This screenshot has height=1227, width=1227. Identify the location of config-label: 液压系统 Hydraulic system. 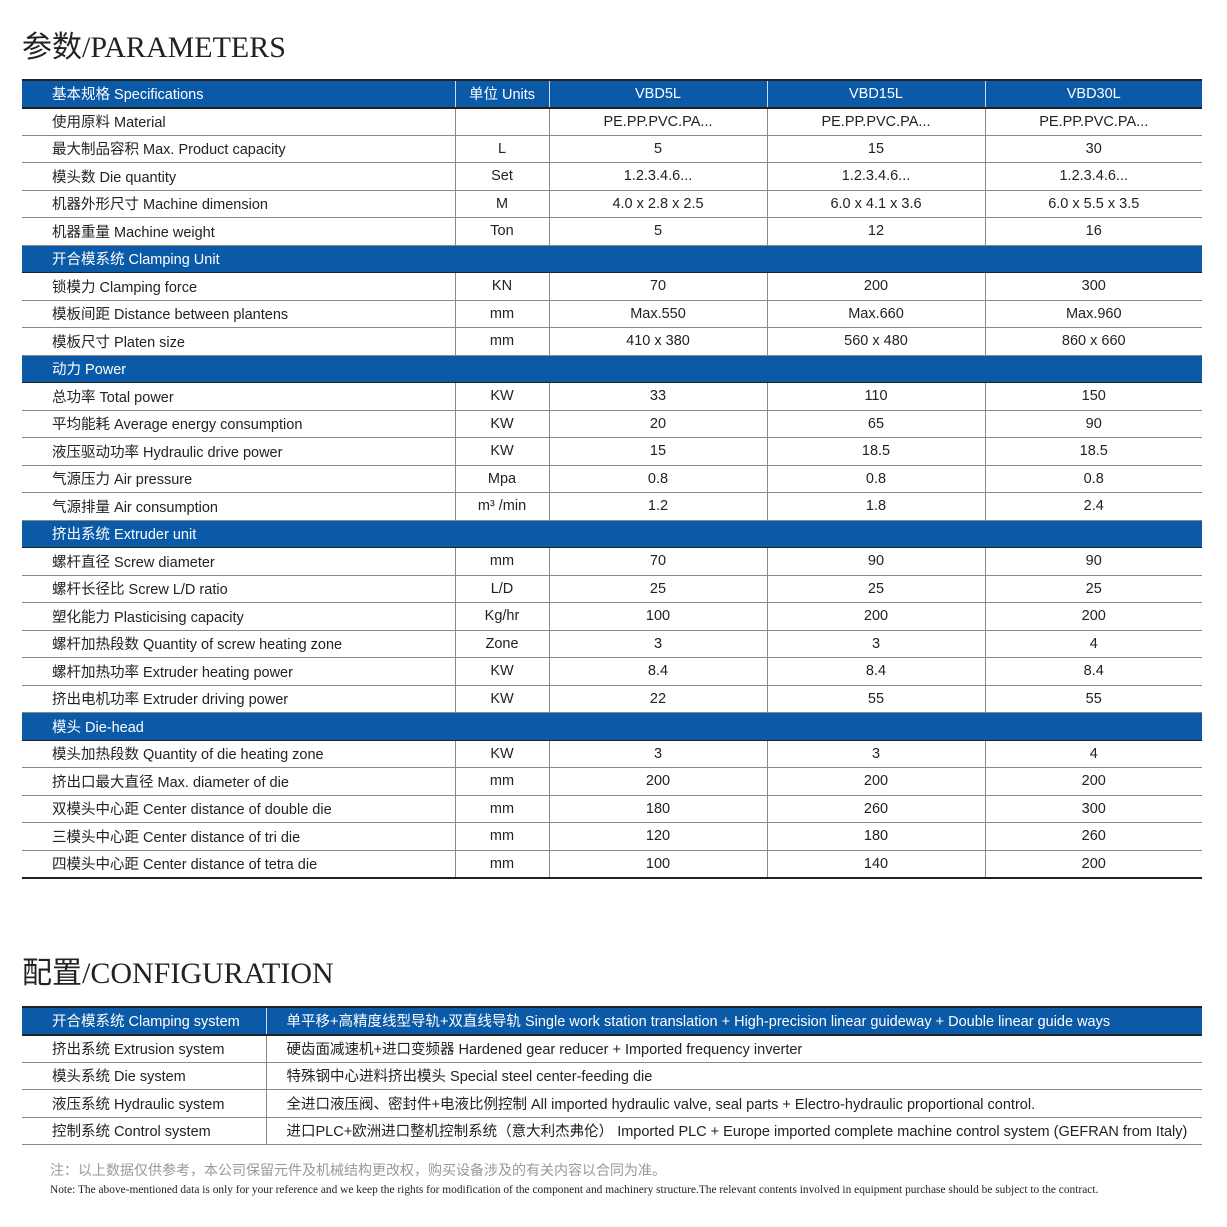
(144, 1103).